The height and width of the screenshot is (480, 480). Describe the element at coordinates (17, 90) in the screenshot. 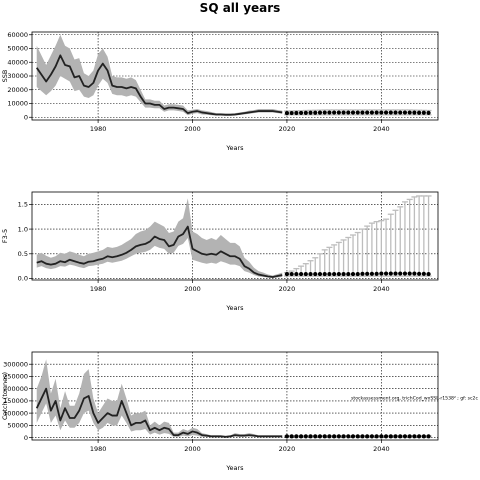

I see `y-tick-label: 20000` at that location.